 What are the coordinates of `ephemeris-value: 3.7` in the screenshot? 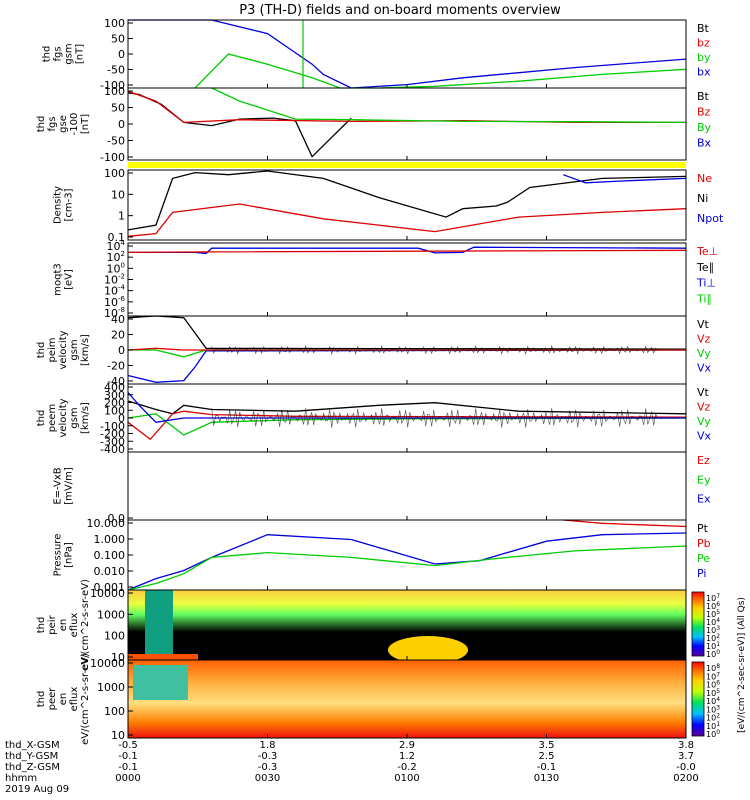 It's located at (686, 756).